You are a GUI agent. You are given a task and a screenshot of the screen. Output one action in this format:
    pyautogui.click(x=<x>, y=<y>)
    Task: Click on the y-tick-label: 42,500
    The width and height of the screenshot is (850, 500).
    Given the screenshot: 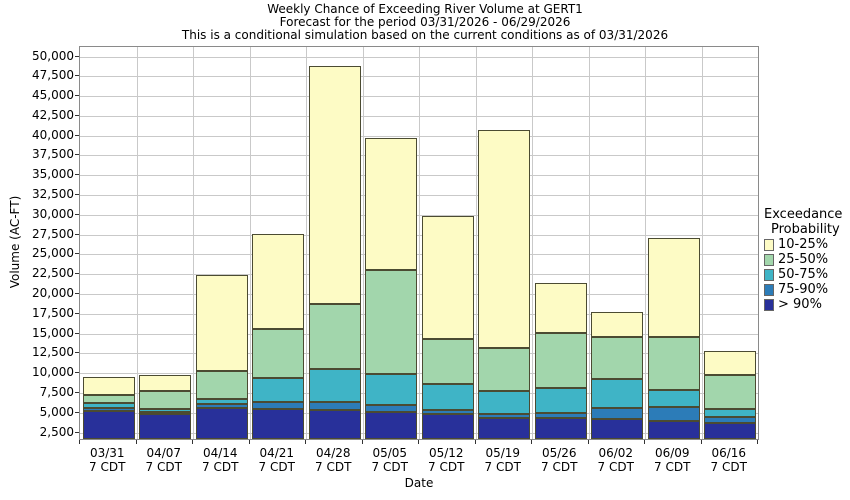 What is the action you would take?
    pyautogui.click(x=53, y=115)
    